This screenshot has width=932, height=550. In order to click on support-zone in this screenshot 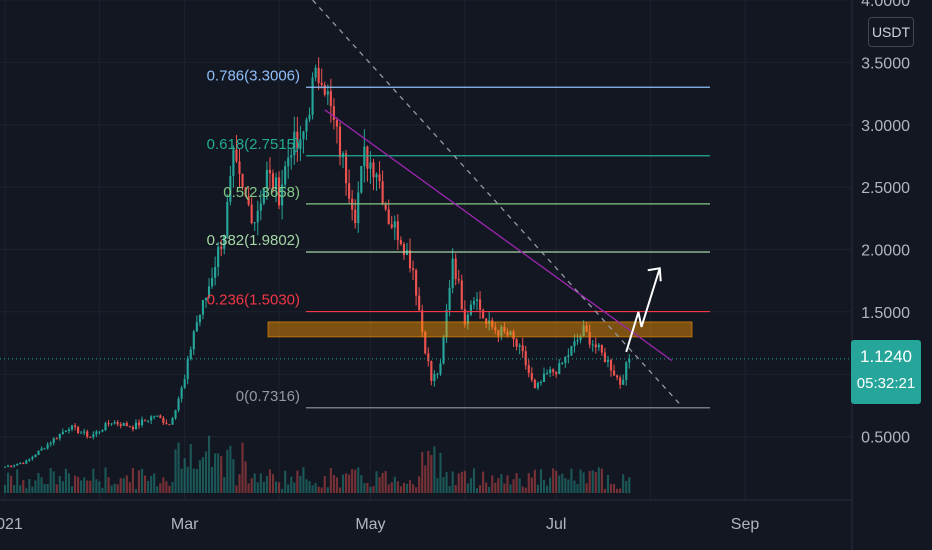, I will do `click(480, 329)`.